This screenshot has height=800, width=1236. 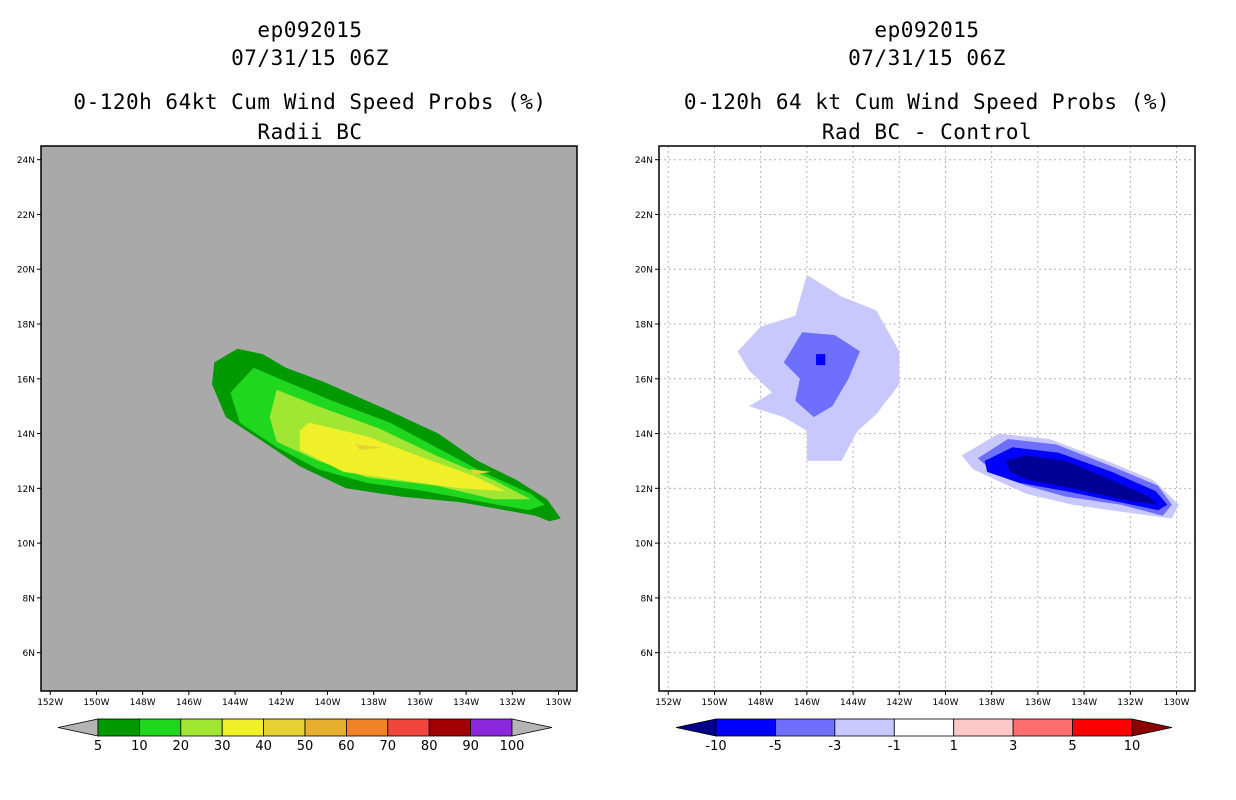 What do you see at coordinates (263, 746) in the screenshot?
I see `colorbar-label: 40` at bounding box center [263, 746].